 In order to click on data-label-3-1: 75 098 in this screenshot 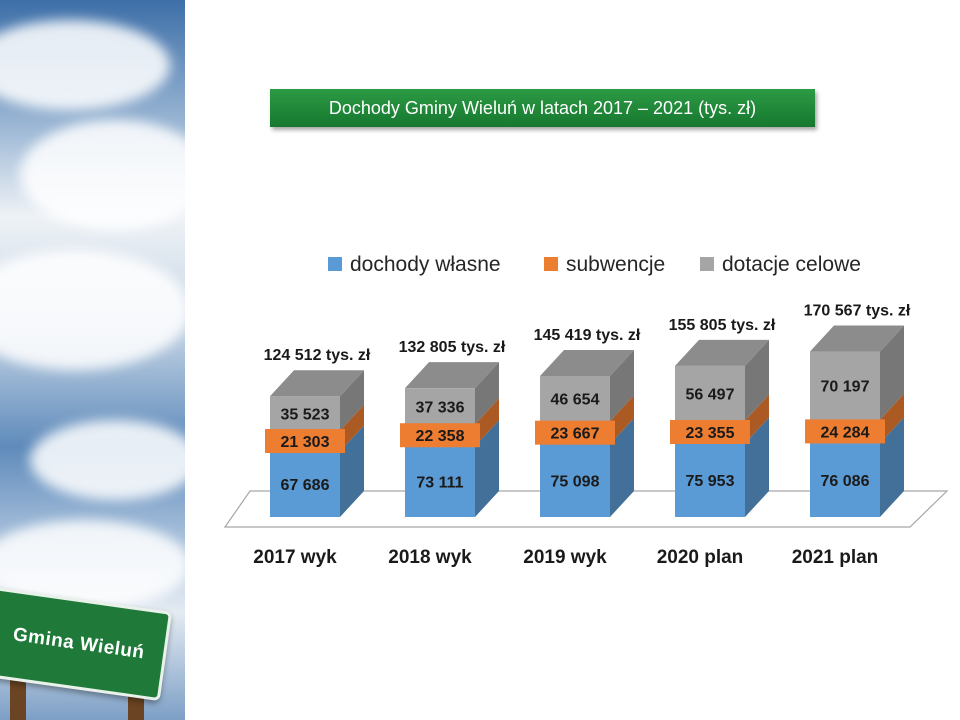, I will do `click(575, 482)`.